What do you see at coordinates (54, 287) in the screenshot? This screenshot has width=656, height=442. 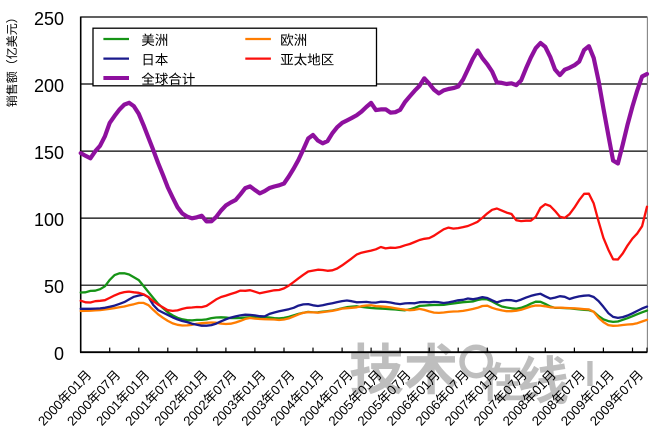 I see `svg-text: 50` at bounding box center [54, 287].